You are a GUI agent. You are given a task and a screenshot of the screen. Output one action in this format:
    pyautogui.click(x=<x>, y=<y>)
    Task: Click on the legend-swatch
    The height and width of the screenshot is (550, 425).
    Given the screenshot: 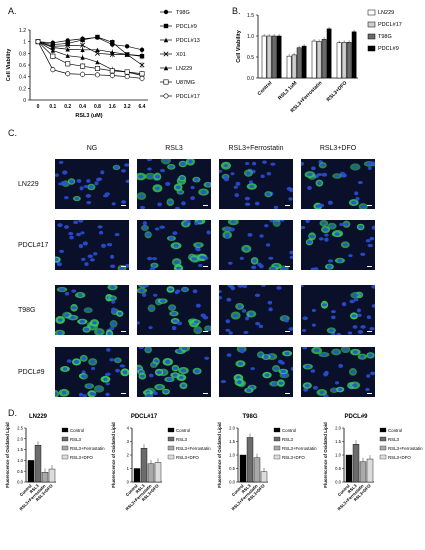 What is the action you would take?
    pyautogui.click(x=171, y=448)
    